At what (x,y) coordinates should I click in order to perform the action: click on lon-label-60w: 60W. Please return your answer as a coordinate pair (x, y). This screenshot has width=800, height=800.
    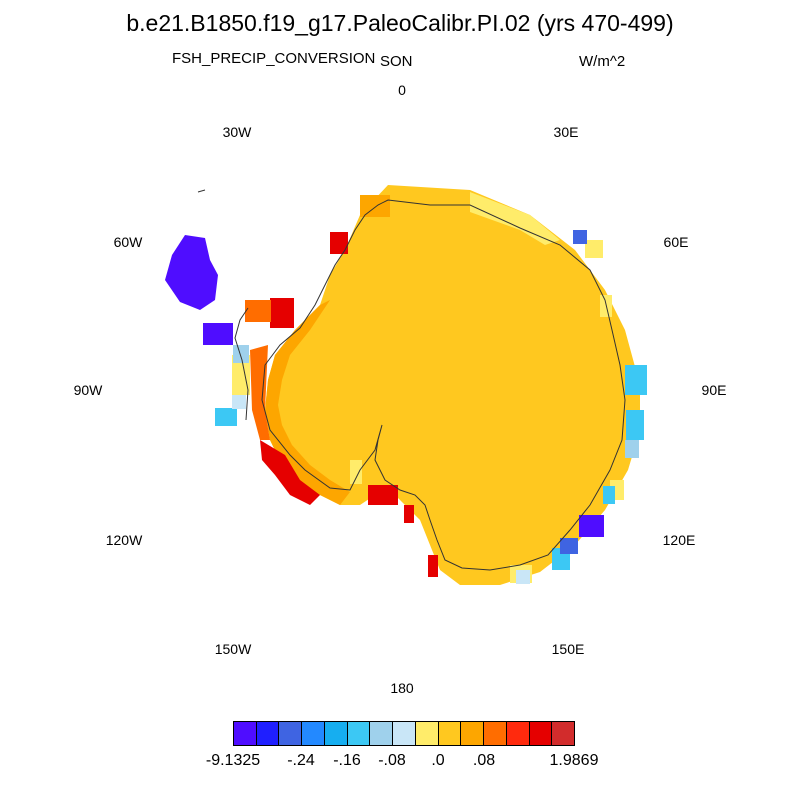
    Looking at the image, I should click on (128, 242).